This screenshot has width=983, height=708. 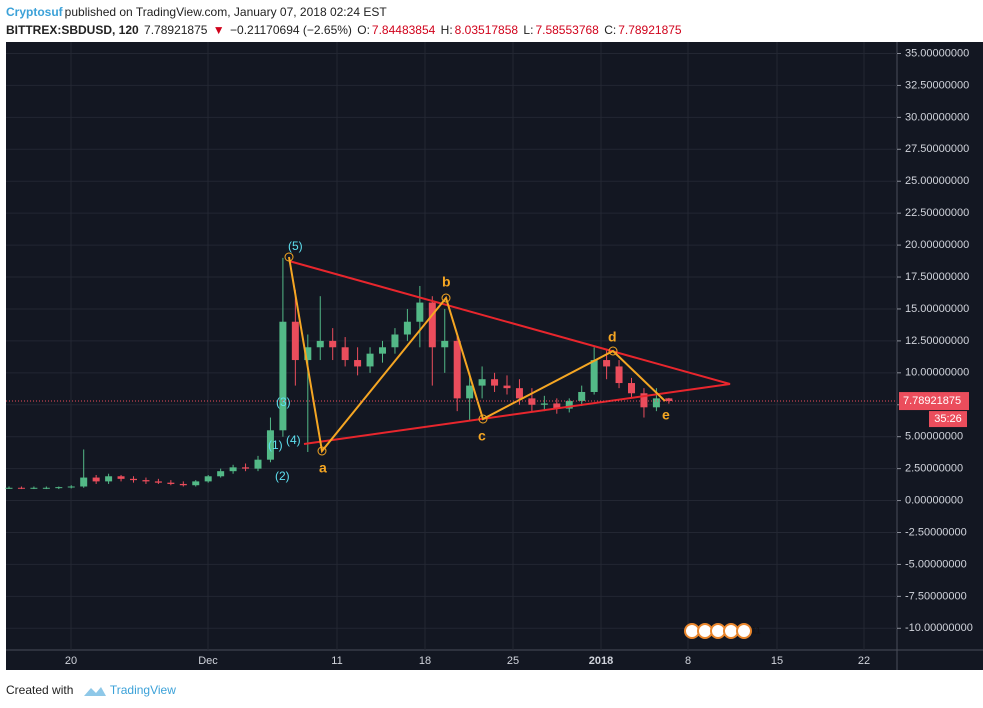 I want to click on y-tick-label: 5.00000000, so click(x=934, y=437).